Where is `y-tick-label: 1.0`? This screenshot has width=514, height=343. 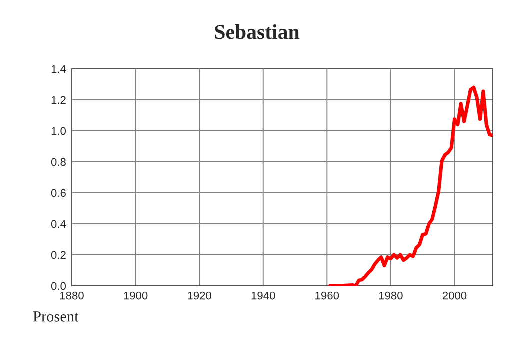
y-tick-label: 1.0 is located at coordinates (59, 131).